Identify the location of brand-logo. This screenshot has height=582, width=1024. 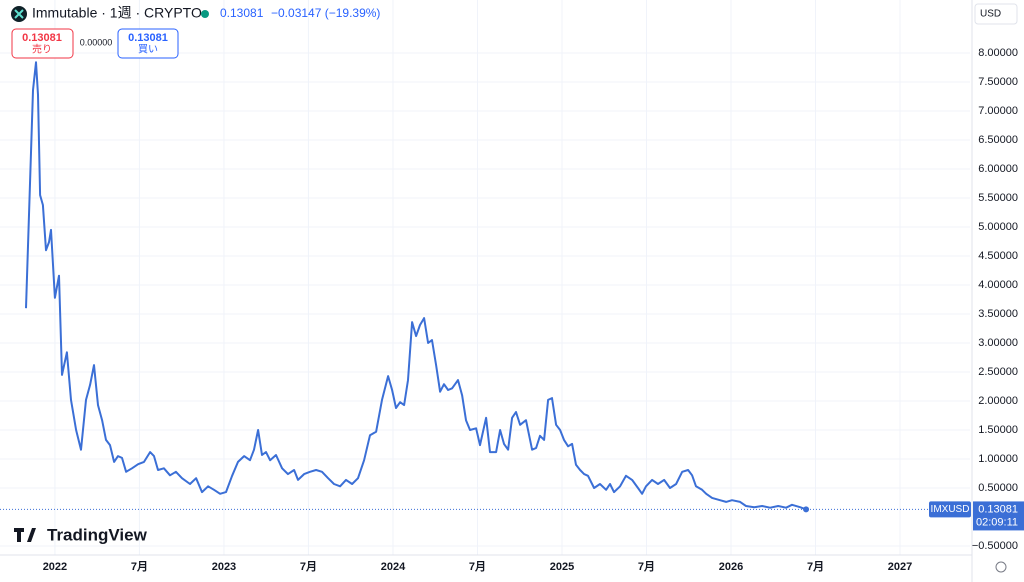
(25, 535).